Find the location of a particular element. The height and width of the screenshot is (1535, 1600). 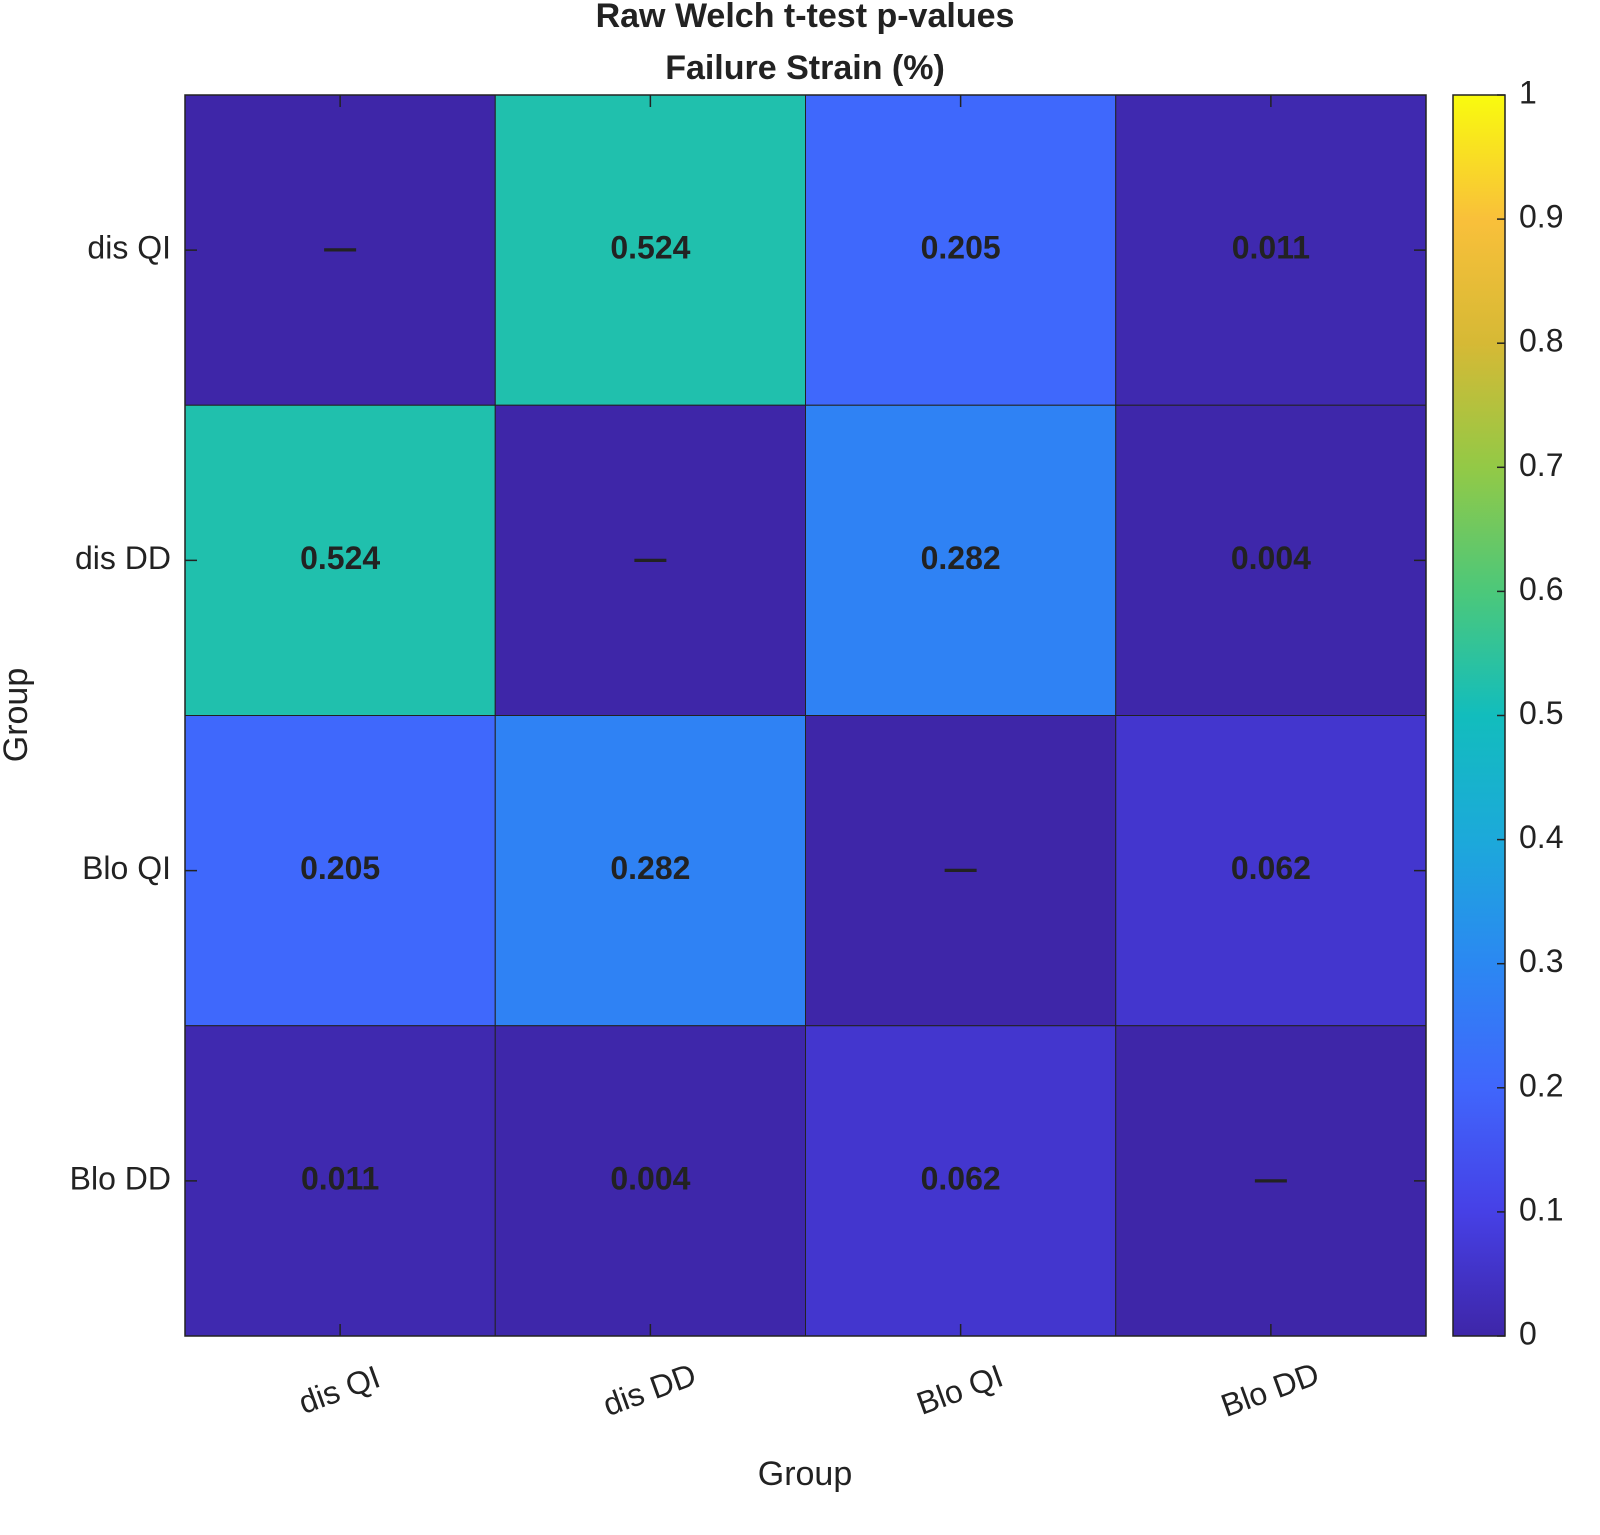

colorbar-tick-label: 1 is located at coordinates (1528, 92).